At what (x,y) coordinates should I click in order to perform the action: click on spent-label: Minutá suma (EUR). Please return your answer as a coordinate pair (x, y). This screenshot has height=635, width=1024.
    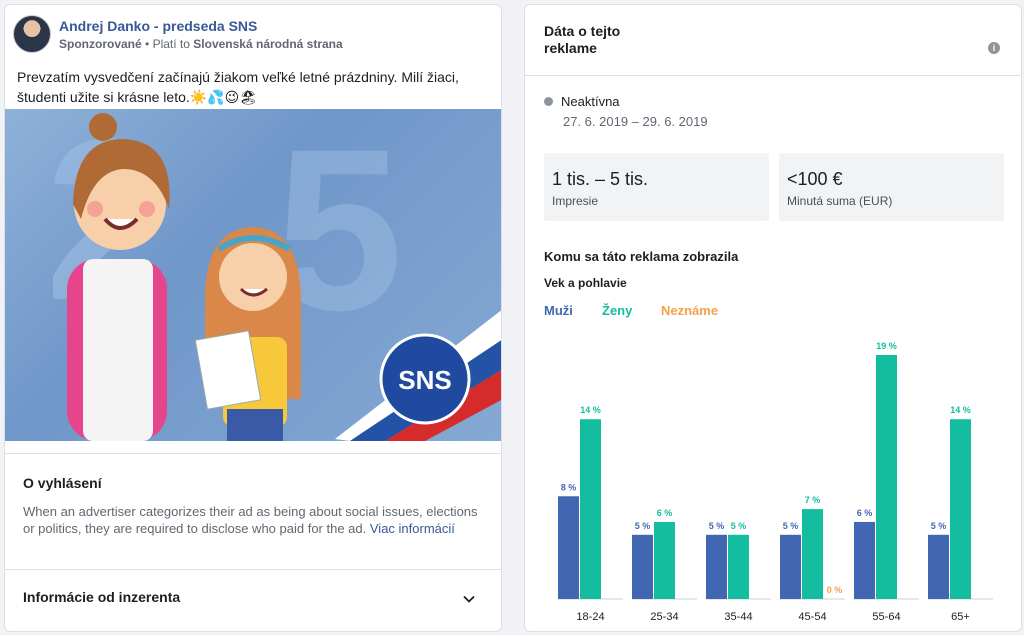
    Looking at the image, I should click on (840, 201).